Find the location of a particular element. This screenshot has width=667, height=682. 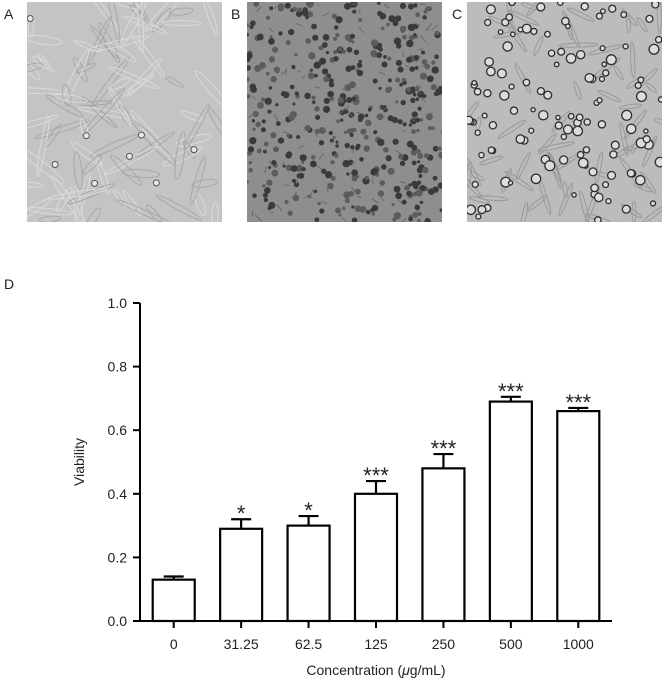

x-tick-label: 500 is located at coordinates (511, 644).